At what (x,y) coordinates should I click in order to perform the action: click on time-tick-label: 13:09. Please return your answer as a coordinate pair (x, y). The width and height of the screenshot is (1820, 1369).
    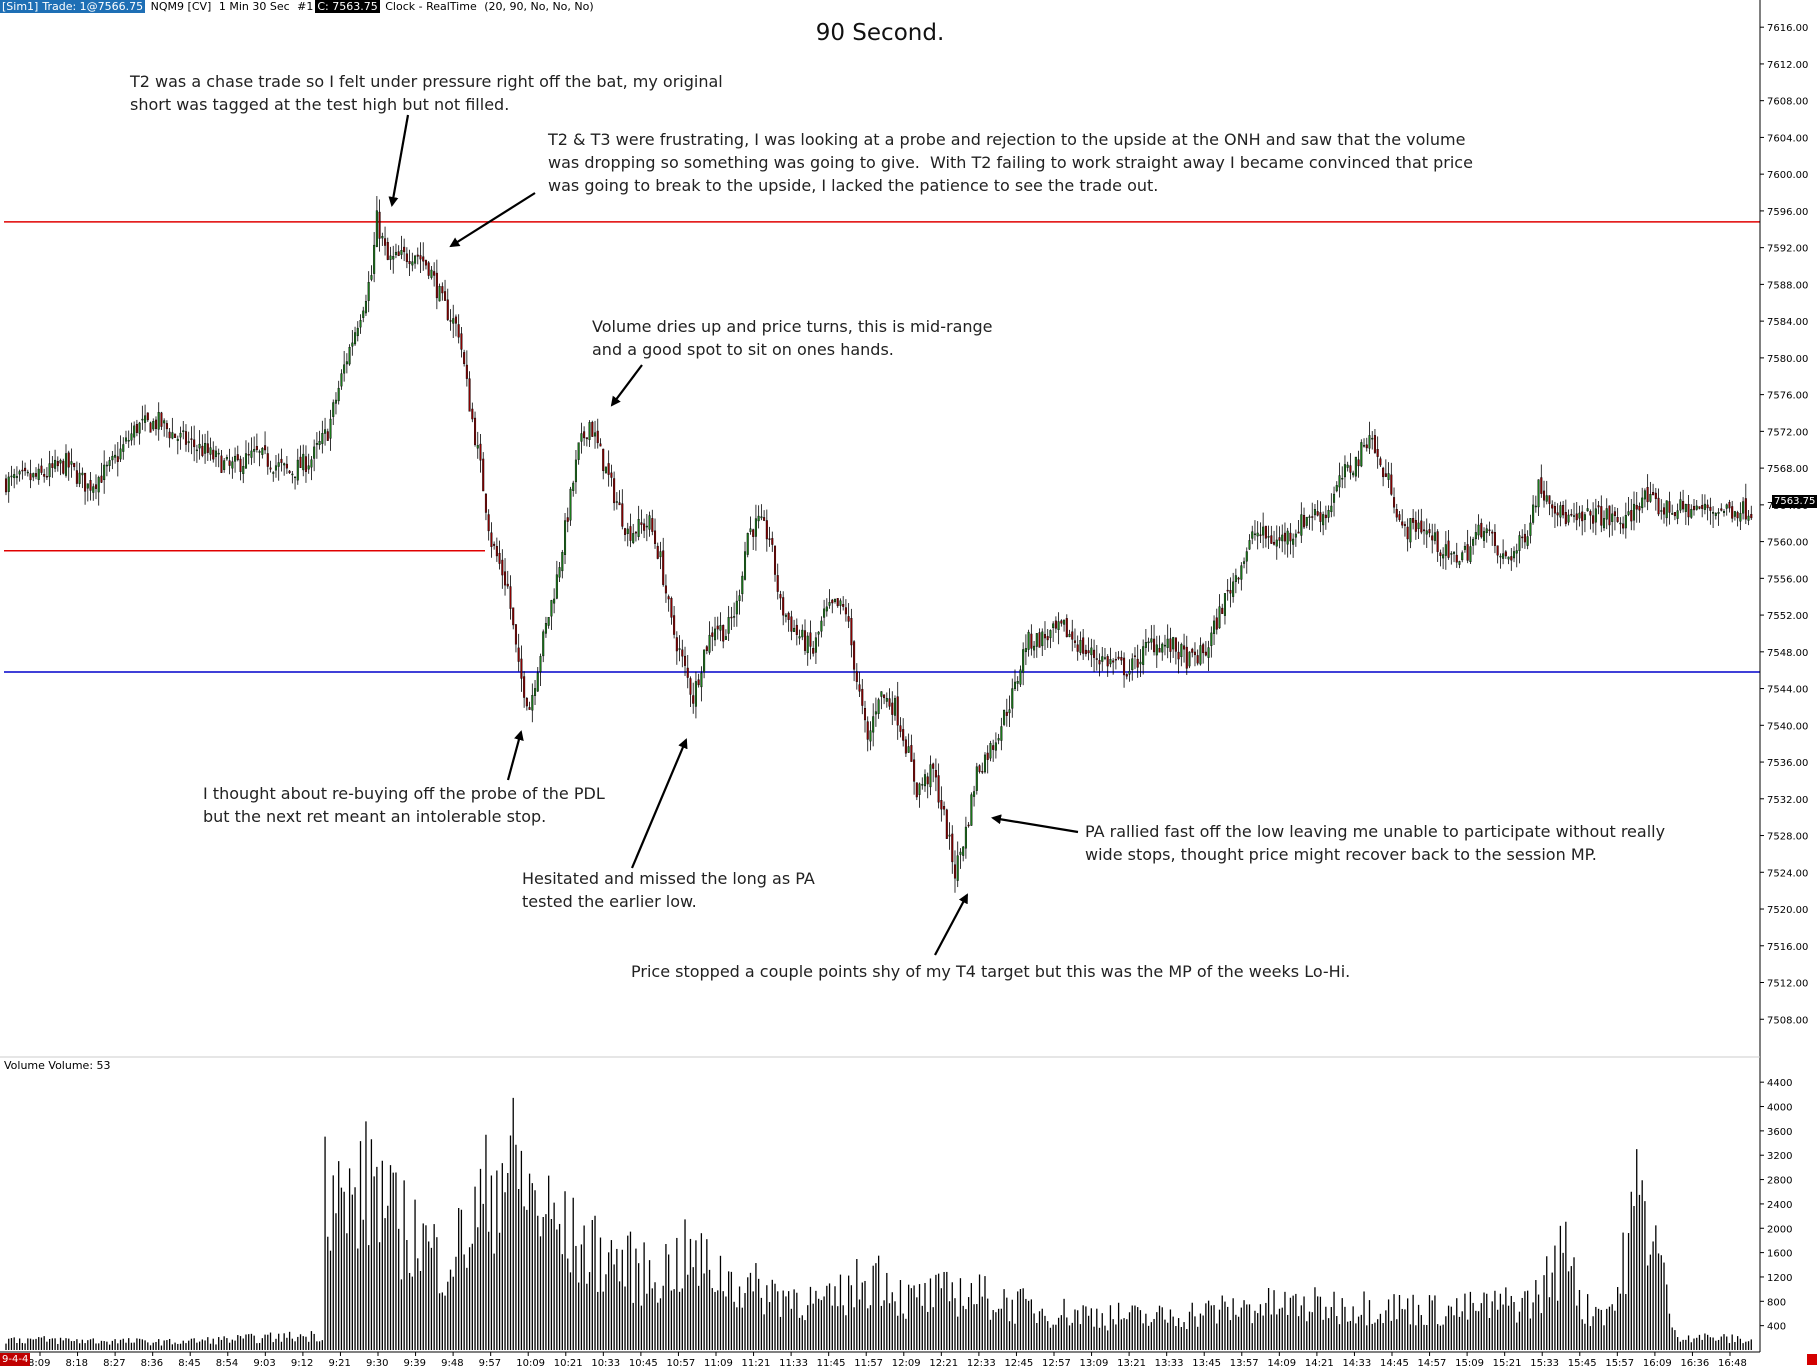
    Looking at the image, I should click on (1094, 1363).